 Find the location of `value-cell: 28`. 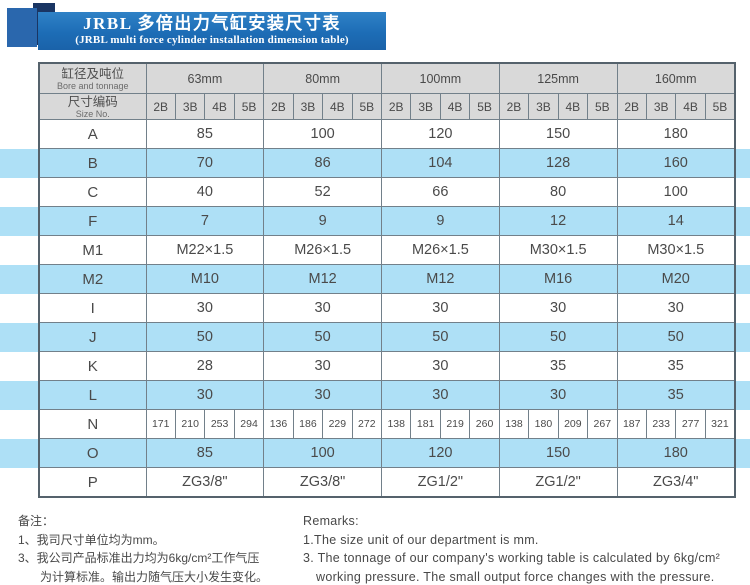

value-cell: 28 is located at coordinates (205, 366).